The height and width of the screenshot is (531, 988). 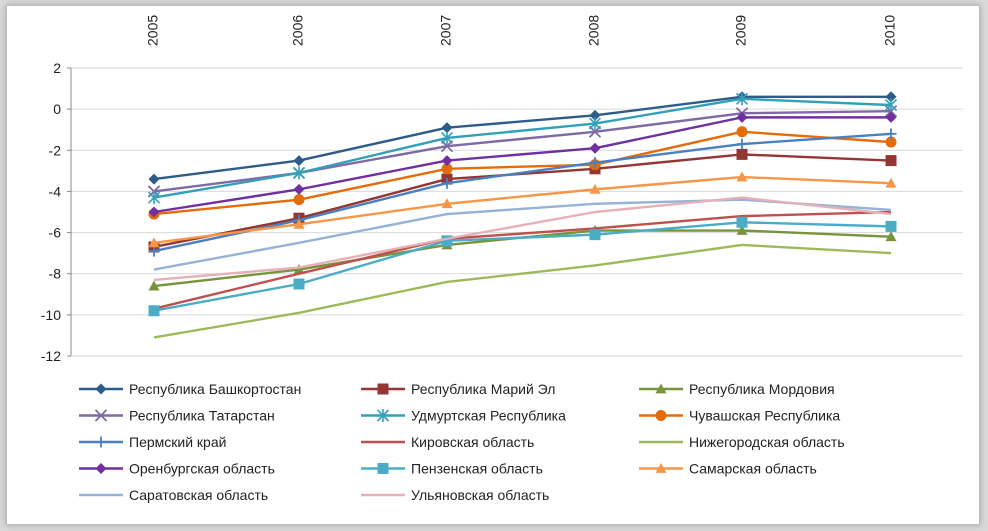 What do you see at coordinates (767, 442) in the screenshot?
I see `legend-label: Нижегородская область` at bounding box center [767, 442].